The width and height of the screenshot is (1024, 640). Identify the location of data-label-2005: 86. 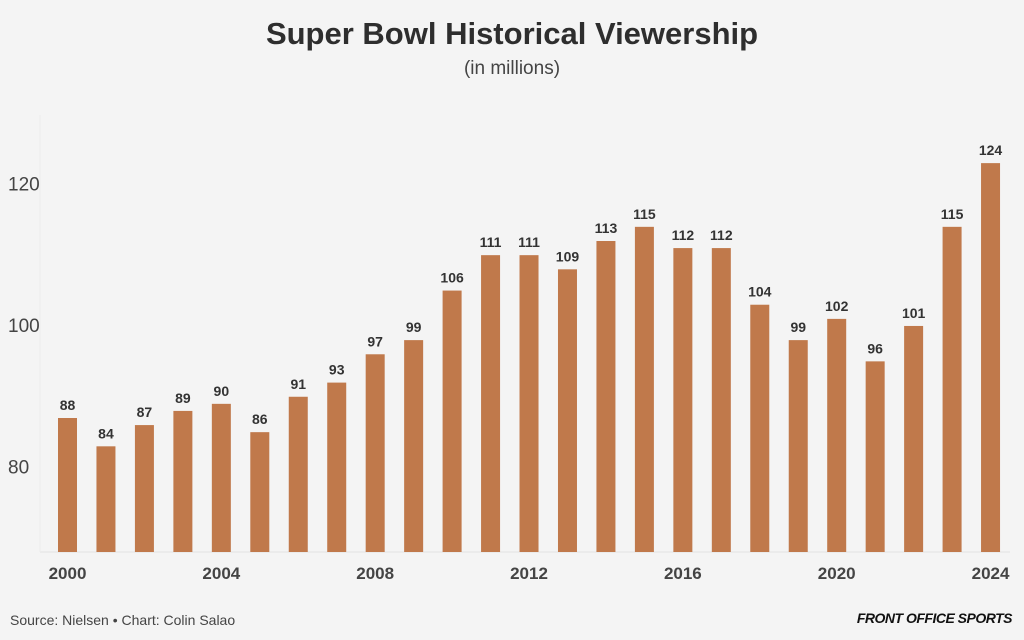
(260, 419).